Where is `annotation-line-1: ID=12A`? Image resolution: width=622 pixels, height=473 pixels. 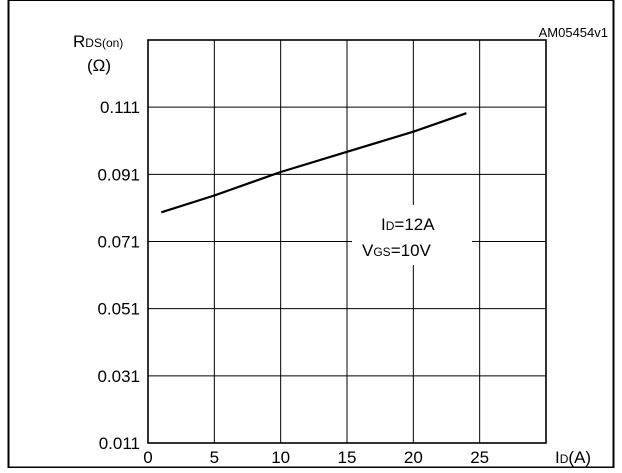
annotation-line-1: ID=12A is located at coordinates (408, 224).